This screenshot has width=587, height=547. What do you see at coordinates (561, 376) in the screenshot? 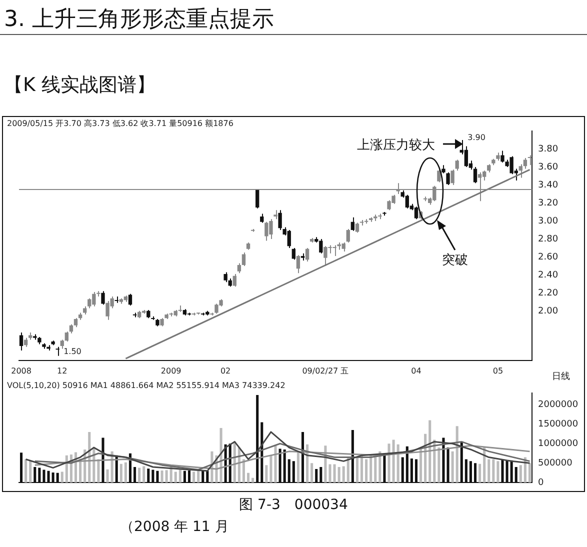
I see `text: 日线` at bounding box center [561, 376].